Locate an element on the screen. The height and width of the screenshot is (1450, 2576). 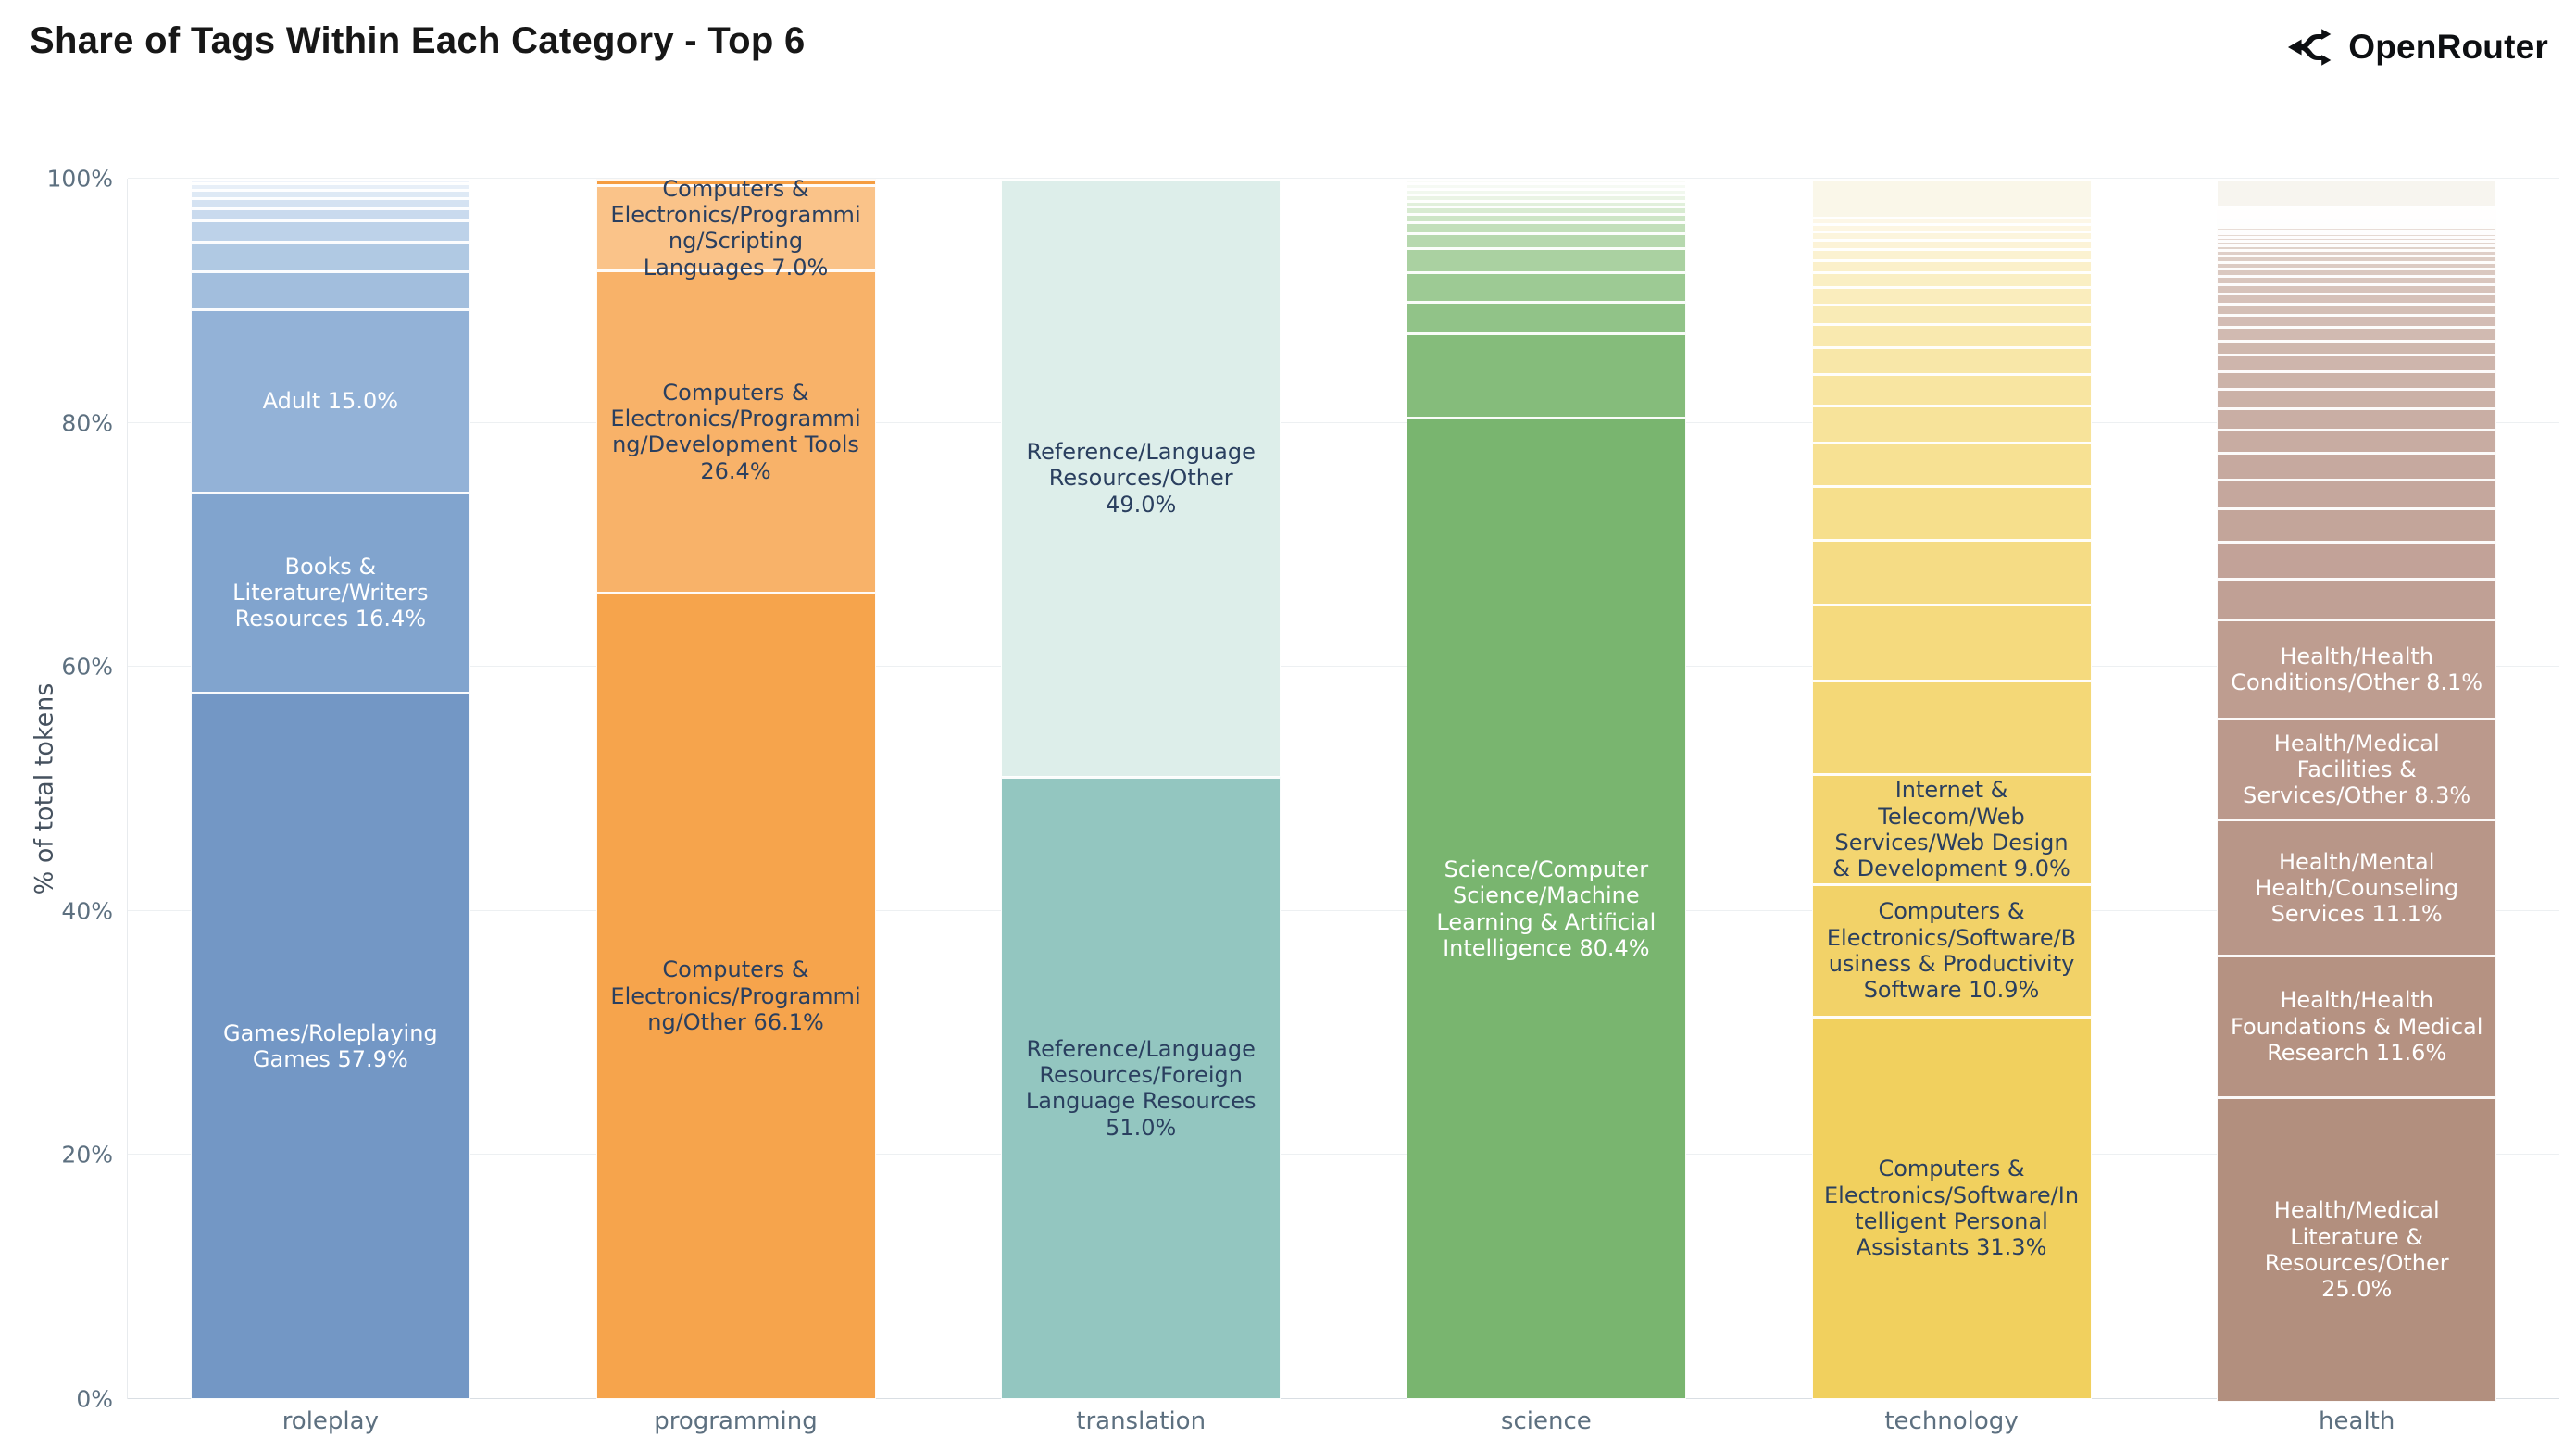
openrouter-brand: OpenRouter is located at coordinates (2416, 47).